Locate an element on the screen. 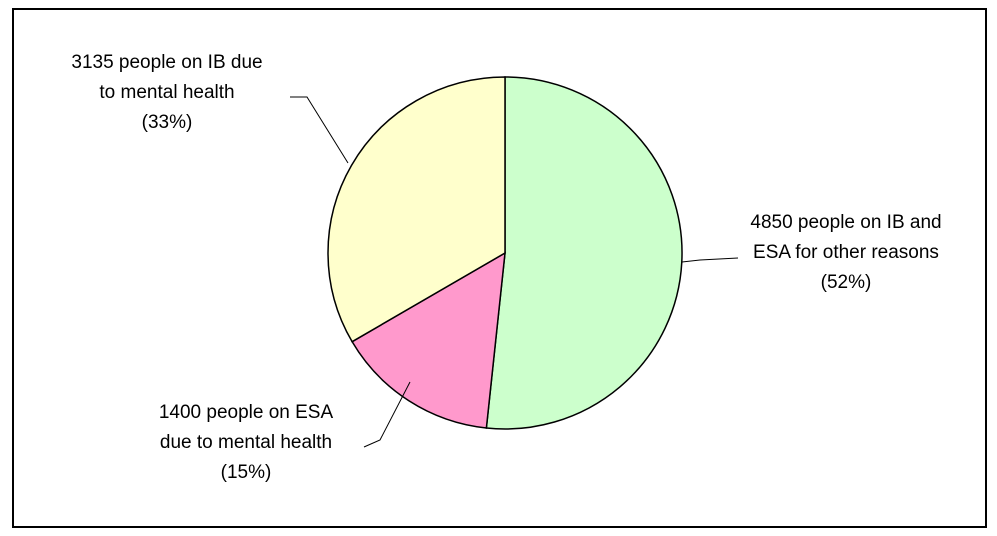 This screenshot has width=997, height=536. slice-label-line: 3135 people on IB due is located at coordinates (166, 62).